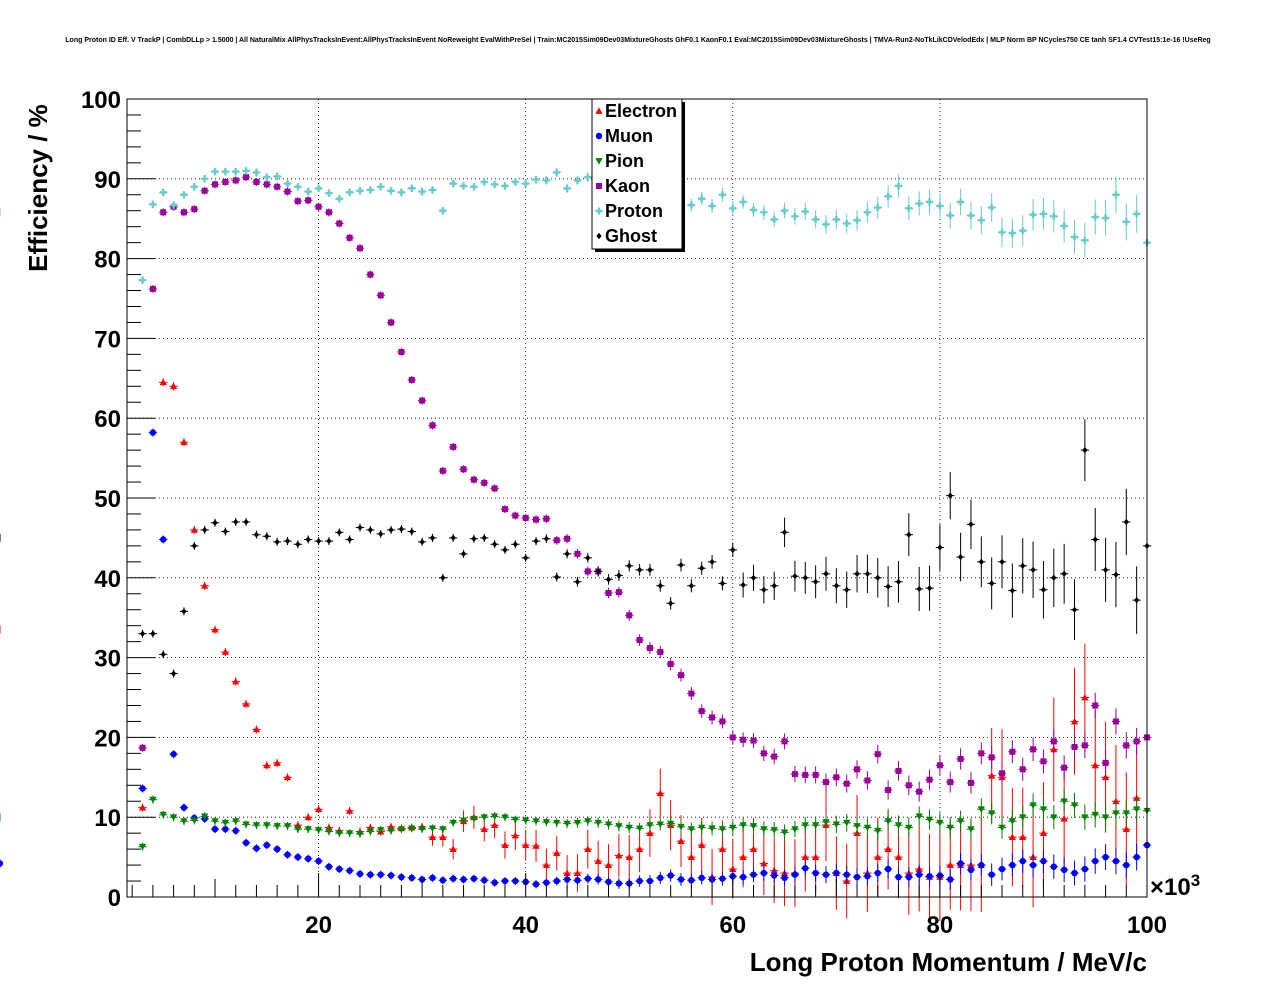 The height and width of the screenshot is (996, 1276). Describe the element at coordinates (940, 925) in the screenshot. I see `x-tick-label: 80` at that location.